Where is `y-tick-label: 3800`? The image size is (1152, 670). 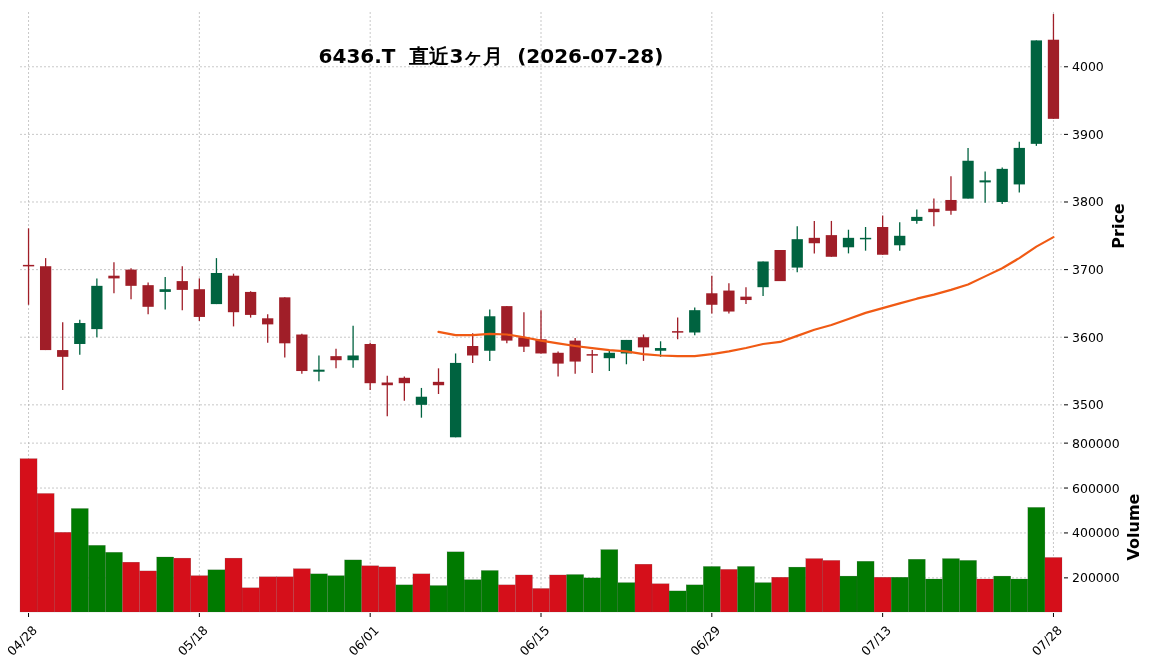
y-tick-label: 3800 is located at coordinates (1088, 202).